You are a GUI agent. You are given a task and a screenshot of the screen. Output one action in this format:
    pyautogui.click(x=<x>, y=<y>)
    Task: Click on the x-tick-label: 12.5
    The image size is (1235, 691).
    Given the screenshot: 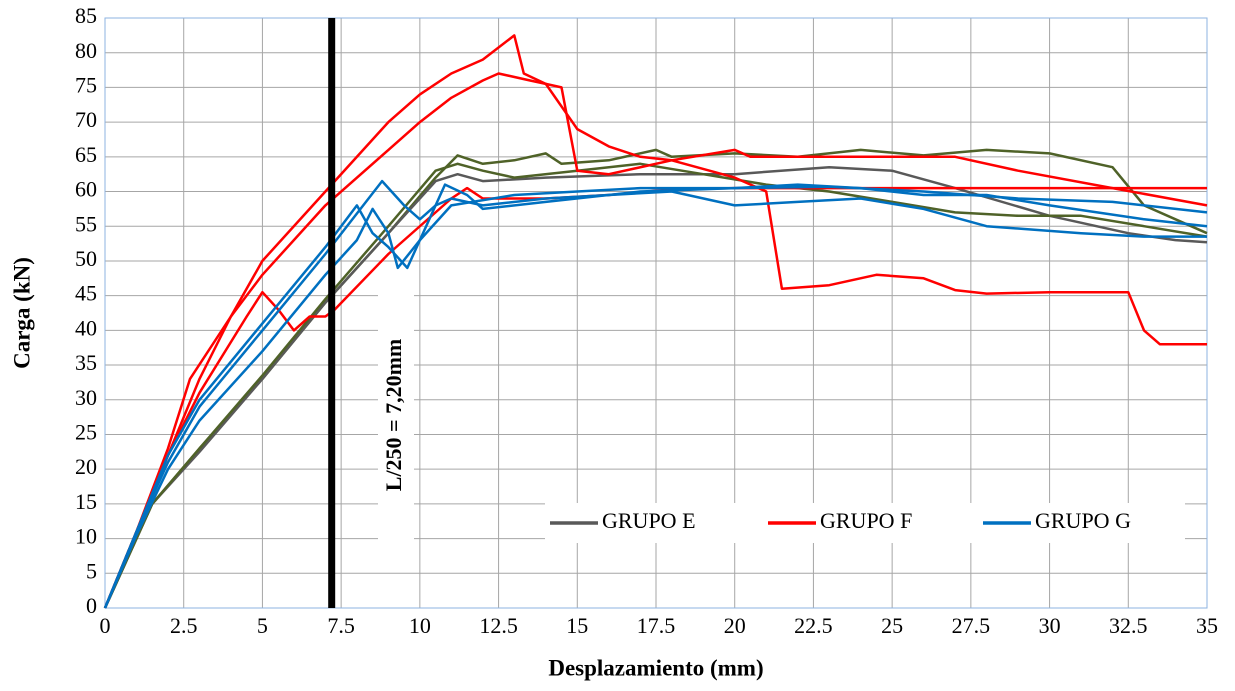 What is the action you would take?
    pyautogui.click(x=498, y=625)
    